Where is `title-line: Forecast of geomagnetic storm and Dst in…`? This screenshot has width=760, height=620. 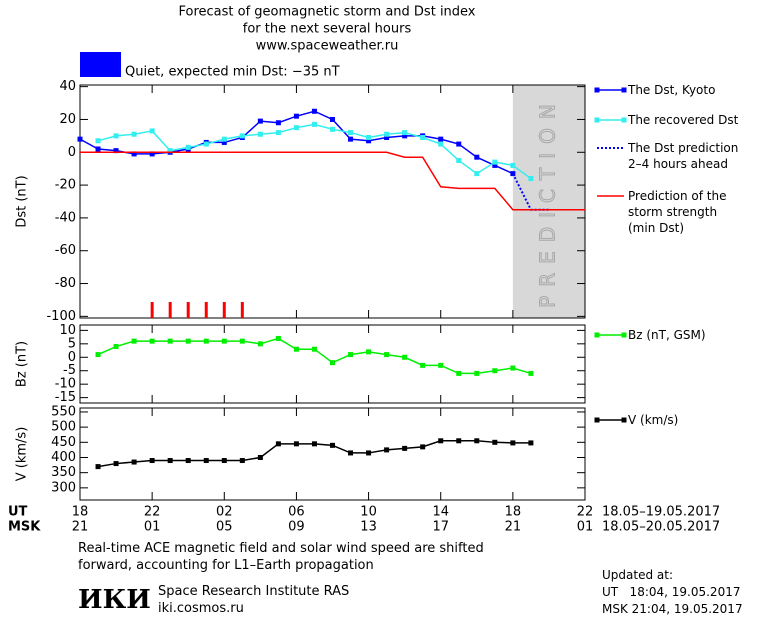
title-line: Forecast of geomagnetic storm and Dst in… is located at coordinates (326, 12).